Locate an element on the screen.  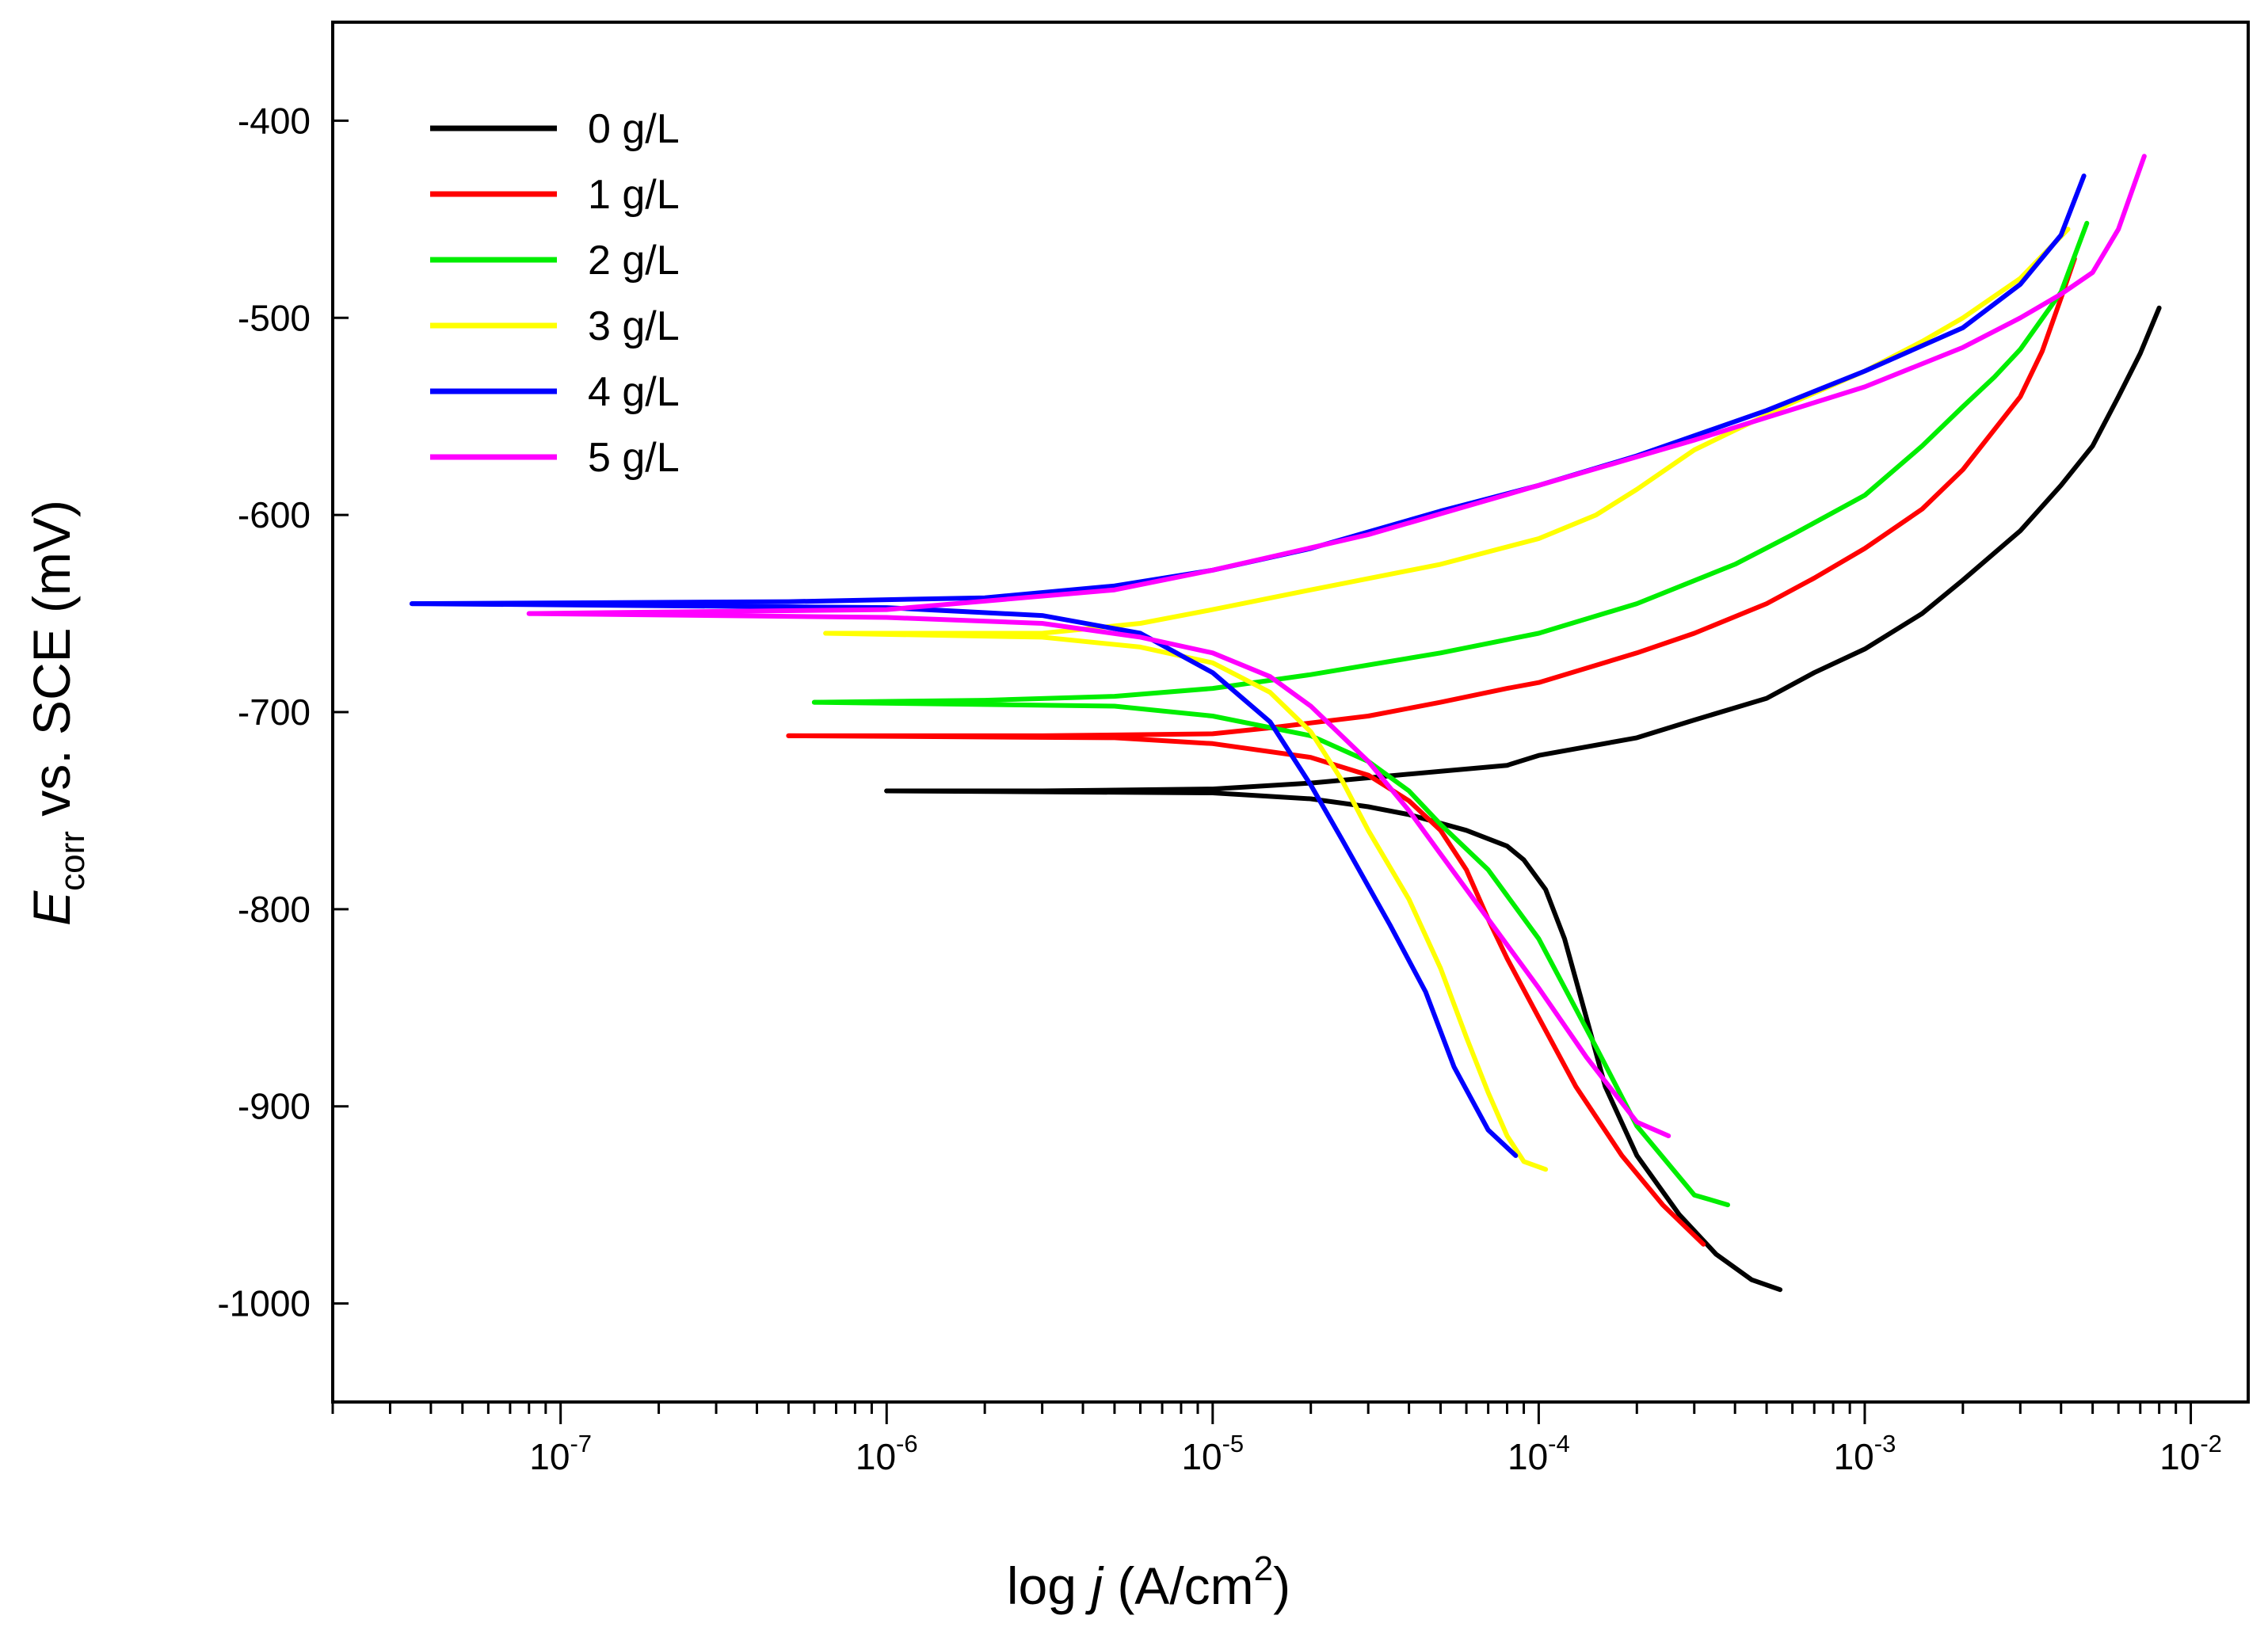
legend: 0 g/L 1 g/L 2 g/L 3 g/L 4 g/L 5 g/L is located at coordinates (555, 294).